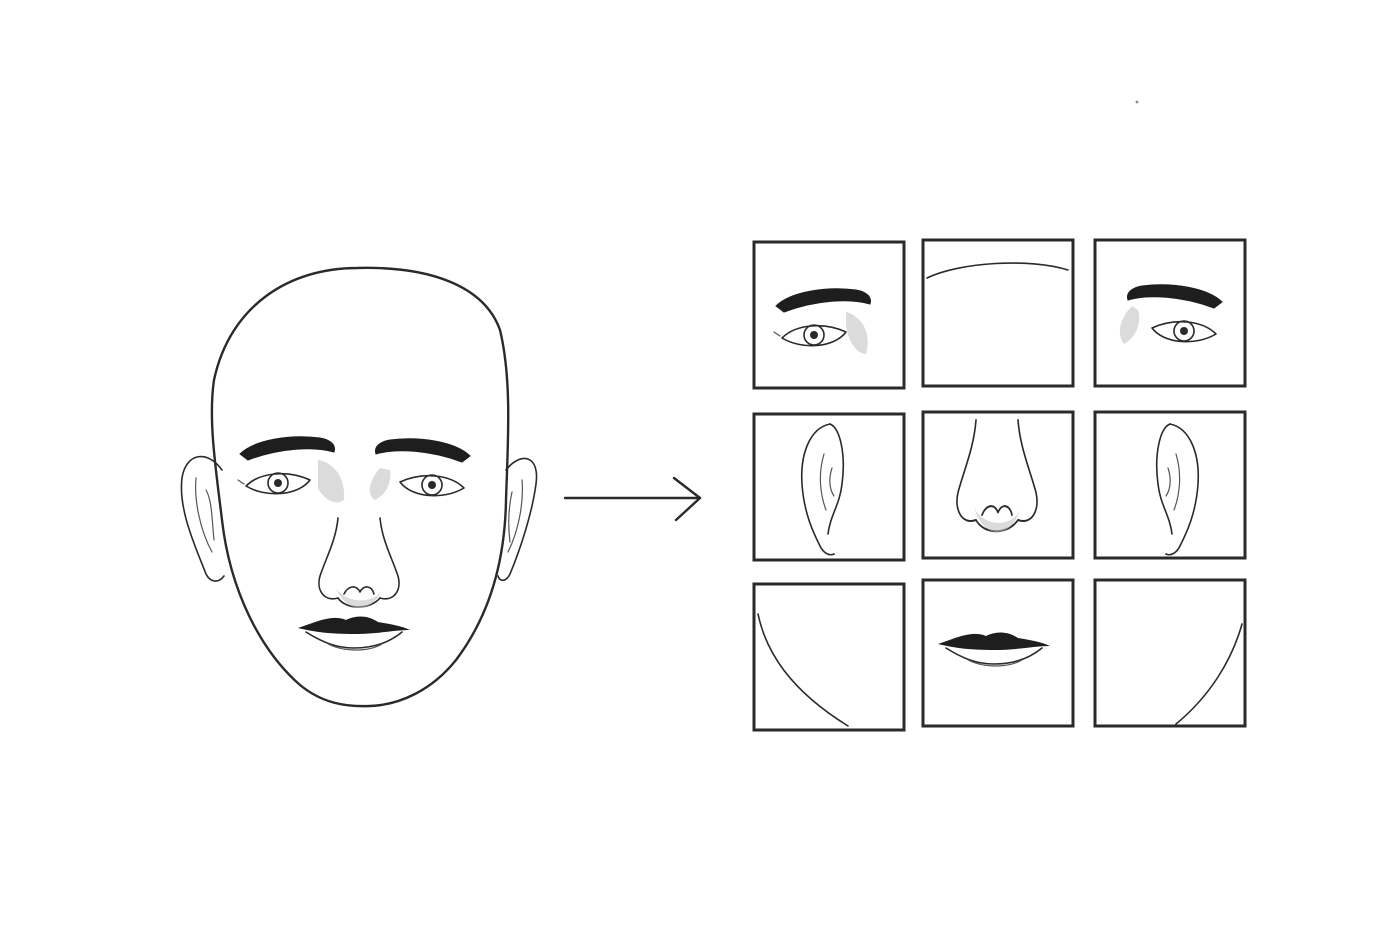 The height and width of the screenshot is (933, 1400). What do you see at coordinates (829, 487) in the screenshot?
I see `tile-left-ear` at bounding box center [829, 487].